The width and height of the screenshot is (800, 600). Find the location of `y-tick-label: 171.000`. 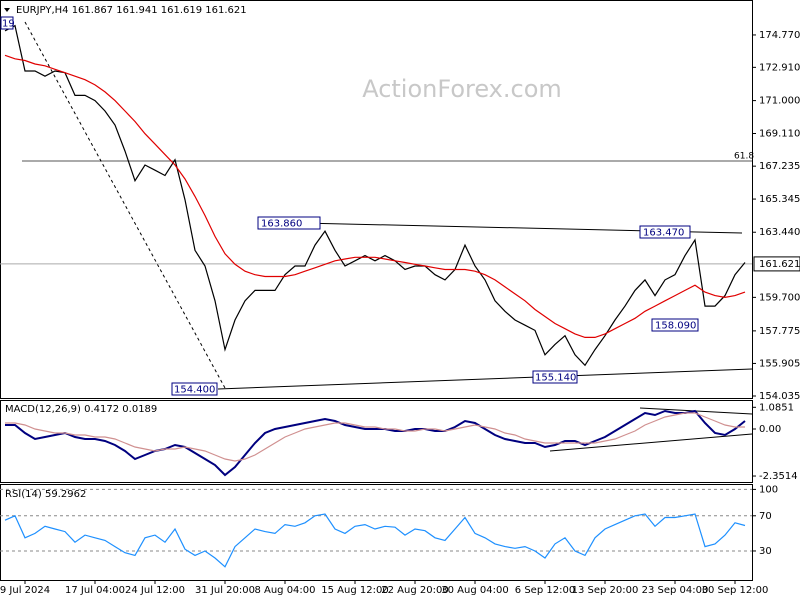

y-tick-label: 171.000 is located at coordinates (779, 101).